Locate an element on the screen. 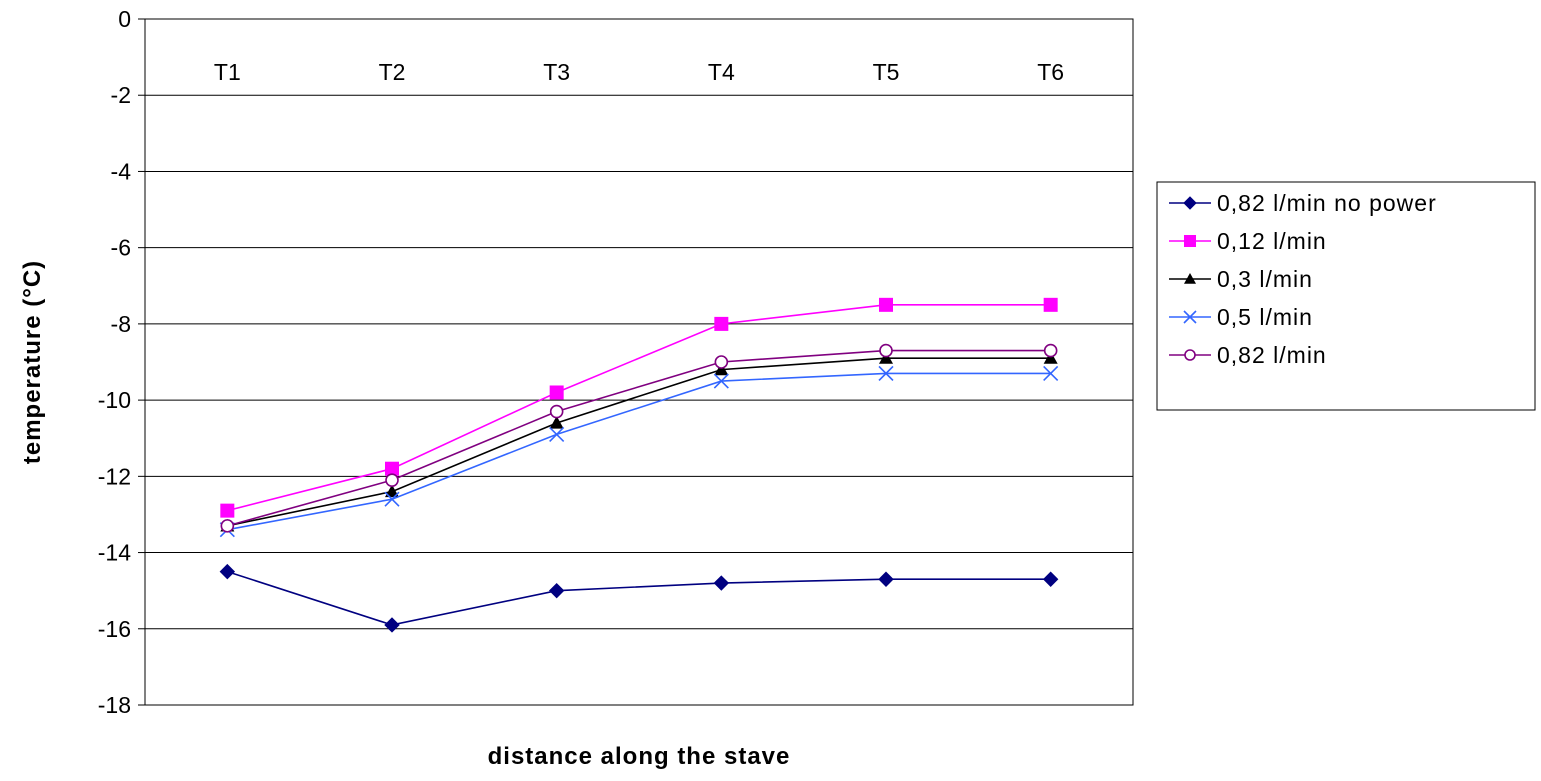 This screenshot has width=1541, height=781. legend-item: 0,12 l/min is located at coordinates (1248, 241).